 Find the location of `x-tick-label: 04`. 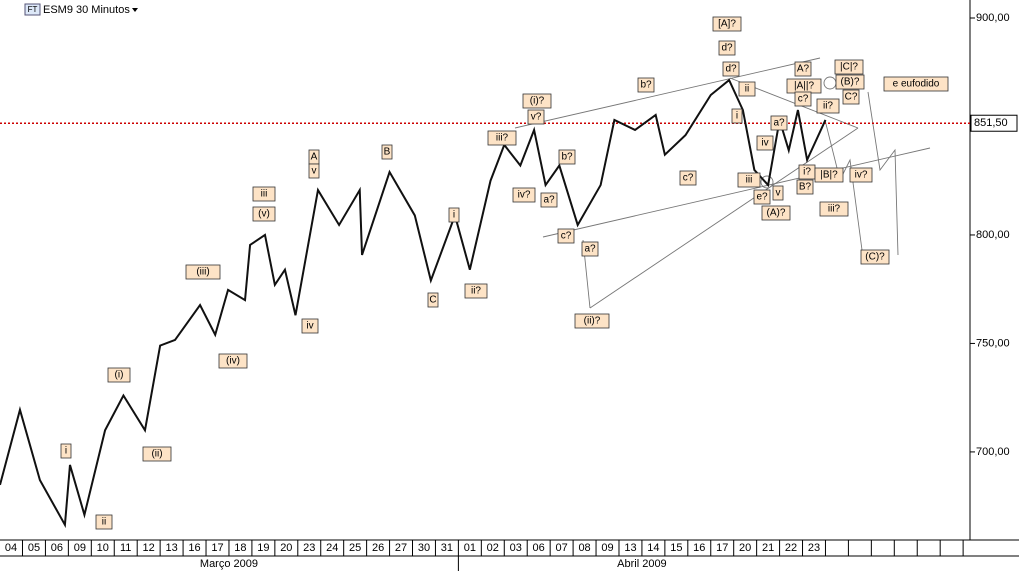

x-tick-label: 04 is located at coordinates (11, 548).